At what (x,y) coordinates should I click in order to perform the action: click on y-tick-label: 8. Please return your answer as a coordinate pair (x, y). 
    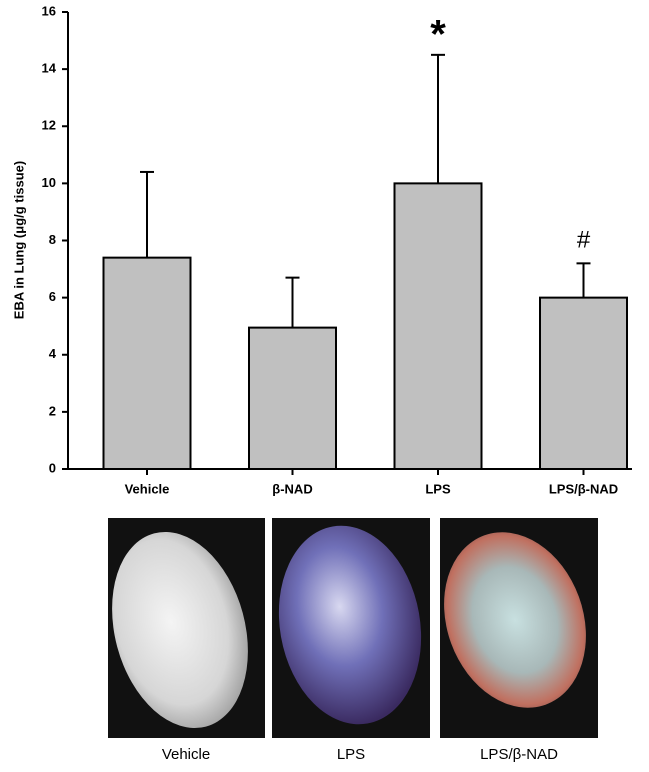
    Looking at the image, I should click on (52, 239).